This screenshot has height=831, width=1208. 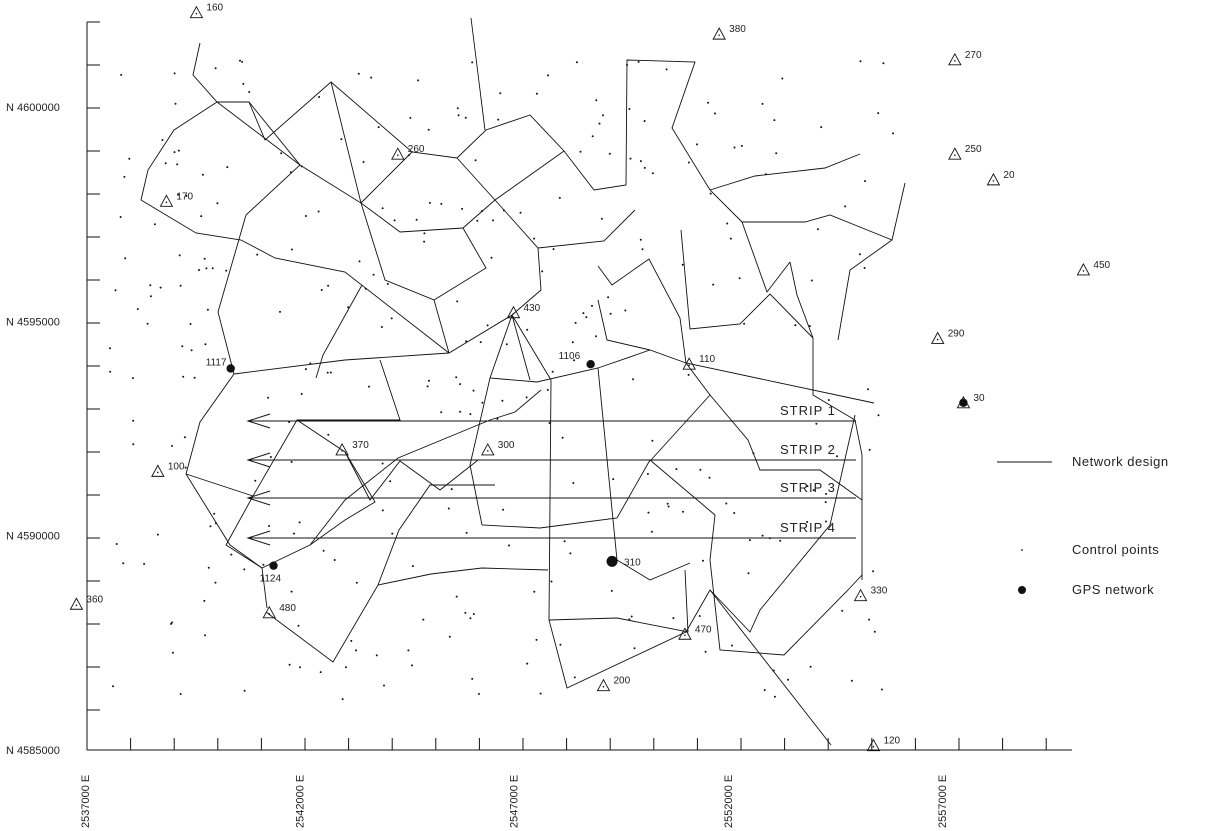 I want to click on x-tick-label: 2552000 E, so click(x=729, y=801).